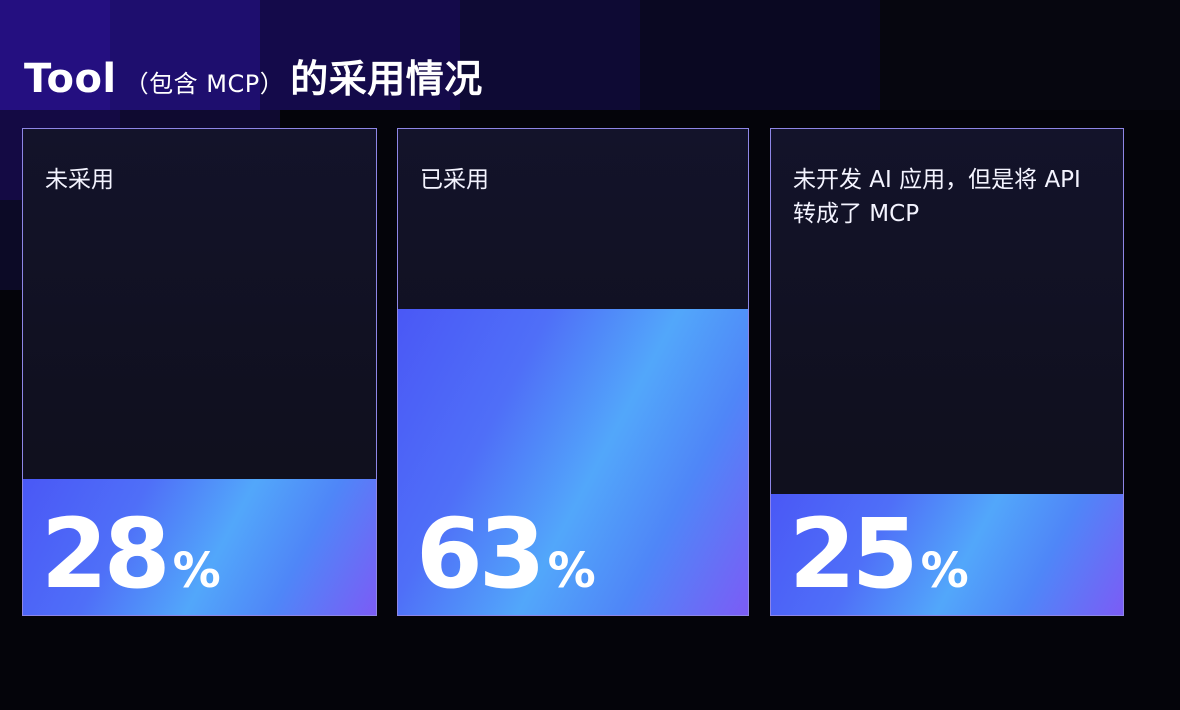  I want to click on bar-value: 25 %, so click(879, 554).